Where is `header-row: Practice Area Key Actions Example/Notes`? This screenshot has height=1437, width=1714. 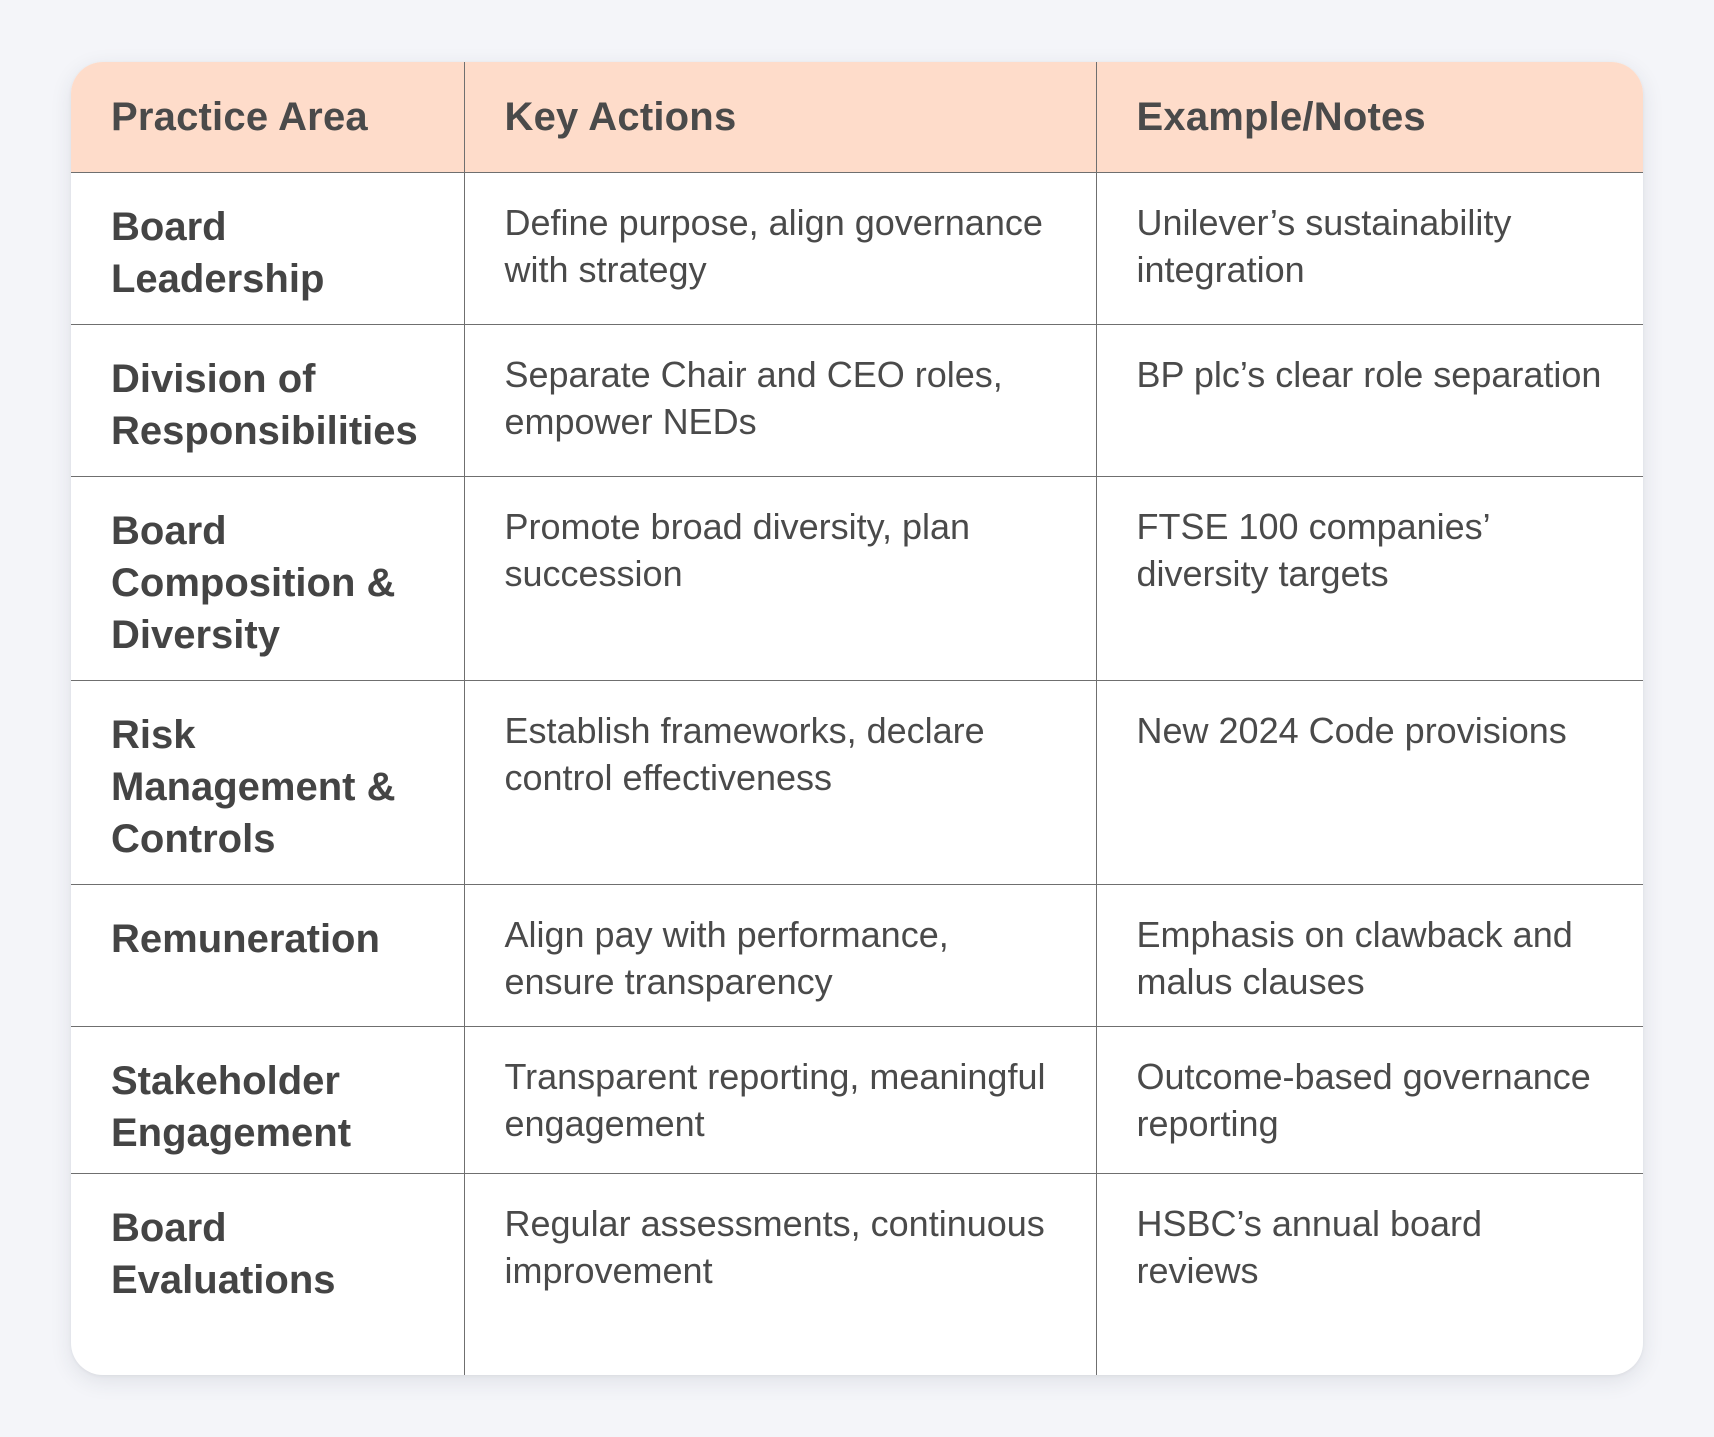
header-row: Practice Area Key Actions Example/Notes is located at coordinates (857, 117).